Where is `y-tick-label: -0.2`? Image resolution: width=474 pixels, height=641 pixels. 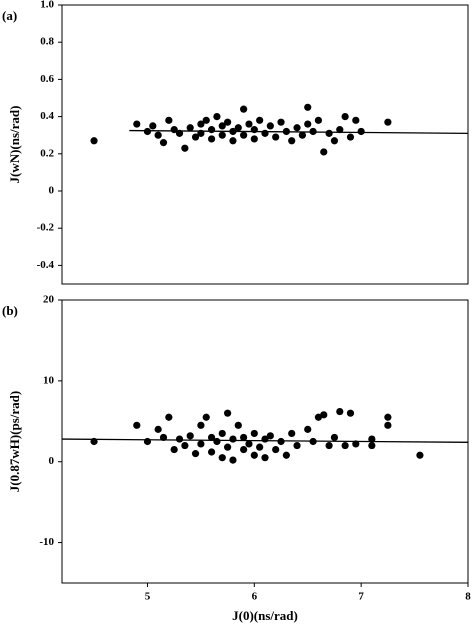 y-tick-label: -0.2 is located at coordinates (46, 228).